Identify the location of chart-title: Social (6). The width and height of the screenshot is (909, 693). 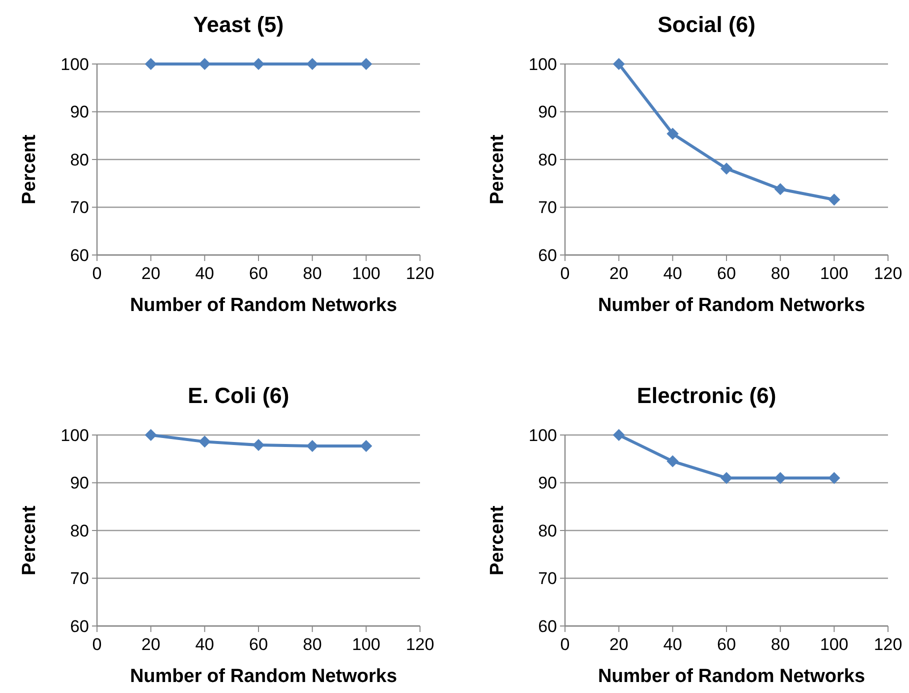
(707, 24).